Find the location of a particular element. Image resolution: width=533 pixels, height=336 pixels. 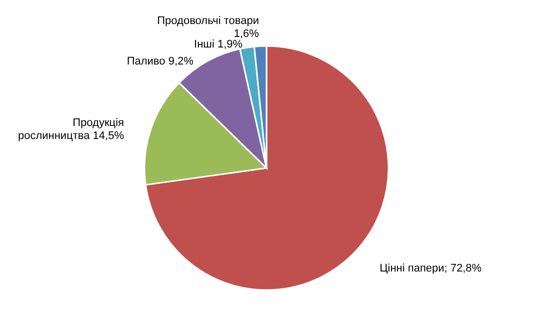

slice-label: Продовольчі товари is located at coordinates (208, 21).